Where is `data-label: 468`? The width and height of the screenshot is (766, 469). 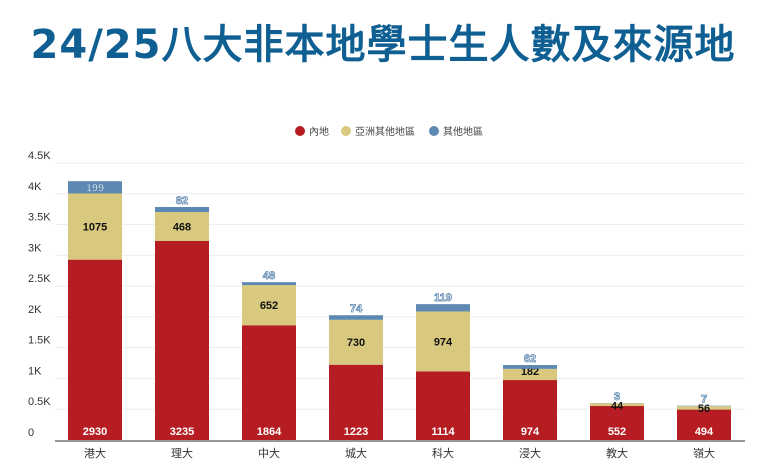
data-label: 468 is located at coordinates (182, 227).